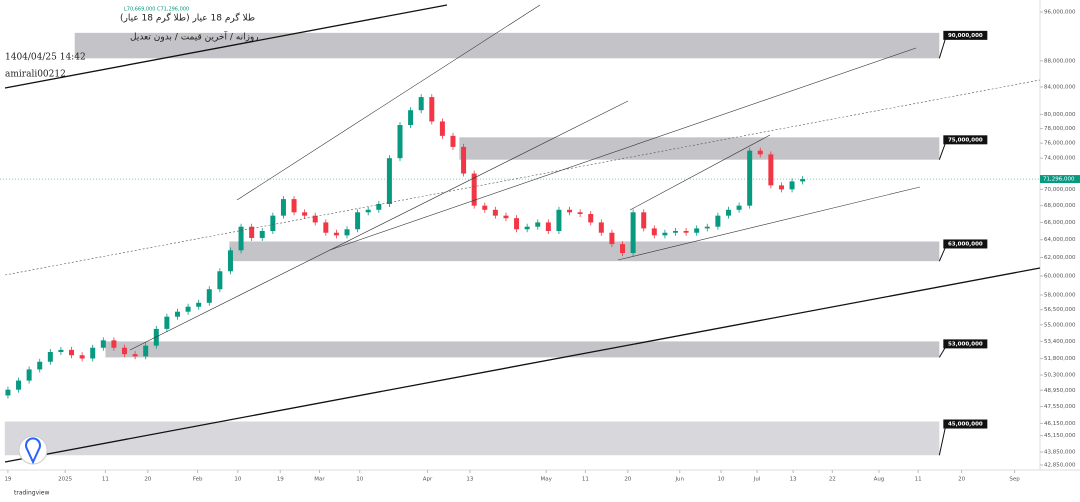  Describe the element at coordinates (832, 480) in the screenshot. I see `x-tick-label: 22` at that location.